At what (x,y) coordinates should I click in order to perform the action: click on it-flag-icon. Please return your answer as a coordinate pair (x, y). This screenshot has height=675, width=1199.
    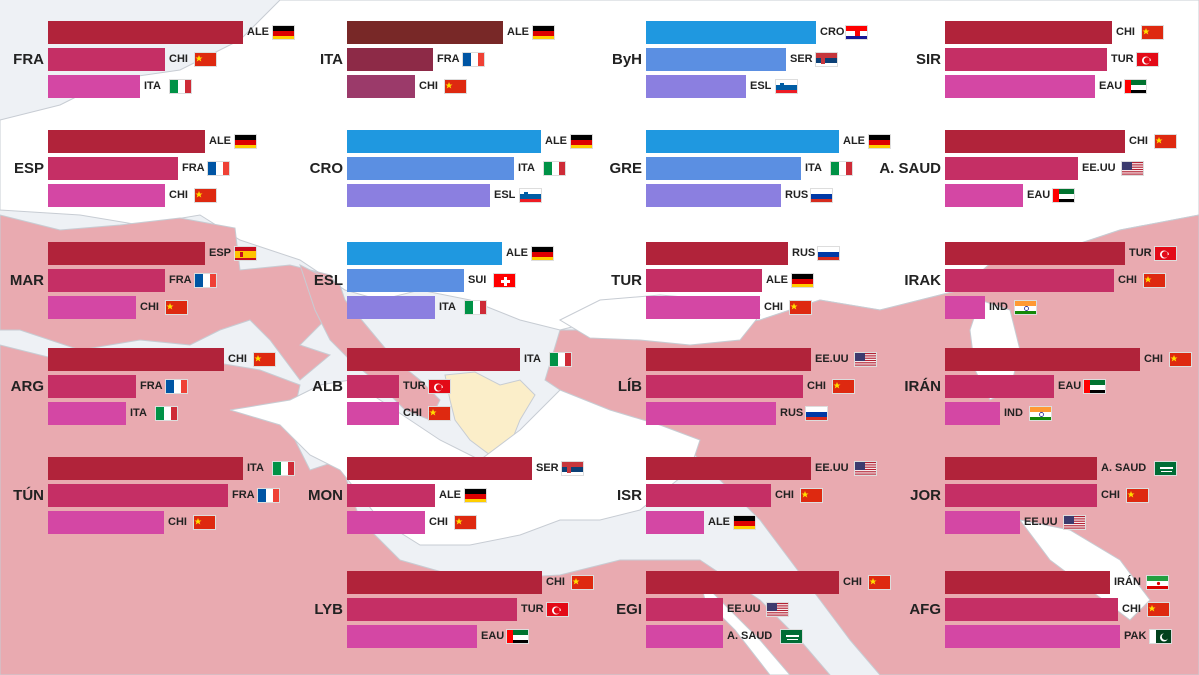
    Looking at the image, I should click on (841, 168).